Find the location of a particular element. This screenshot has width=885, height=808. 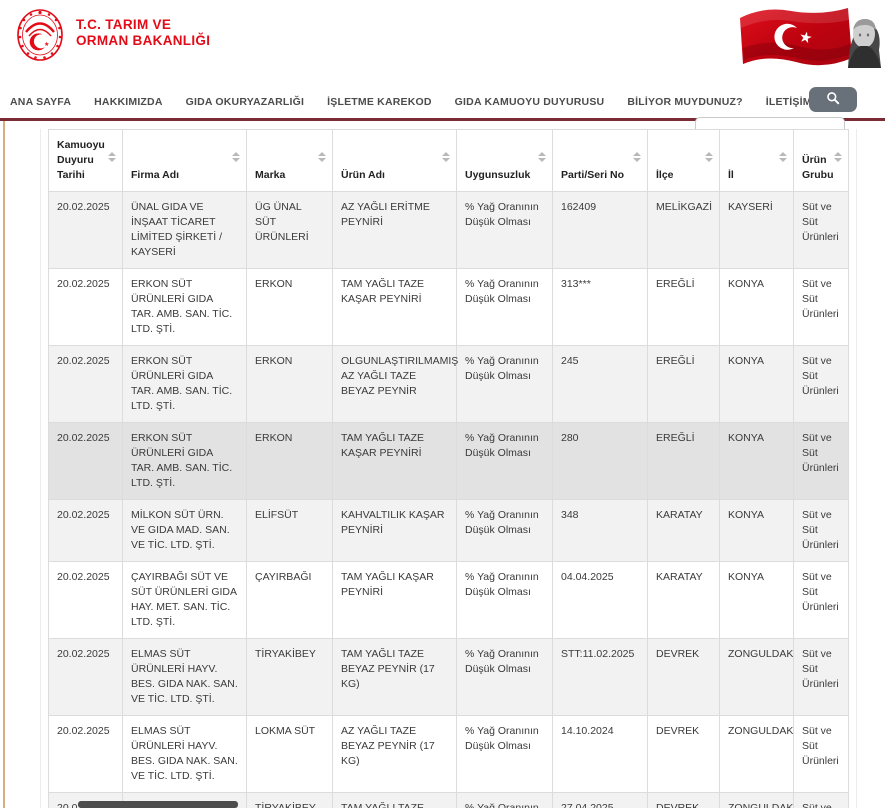

table-cell: ZONGULDAK is located at coordinates (756, 800).